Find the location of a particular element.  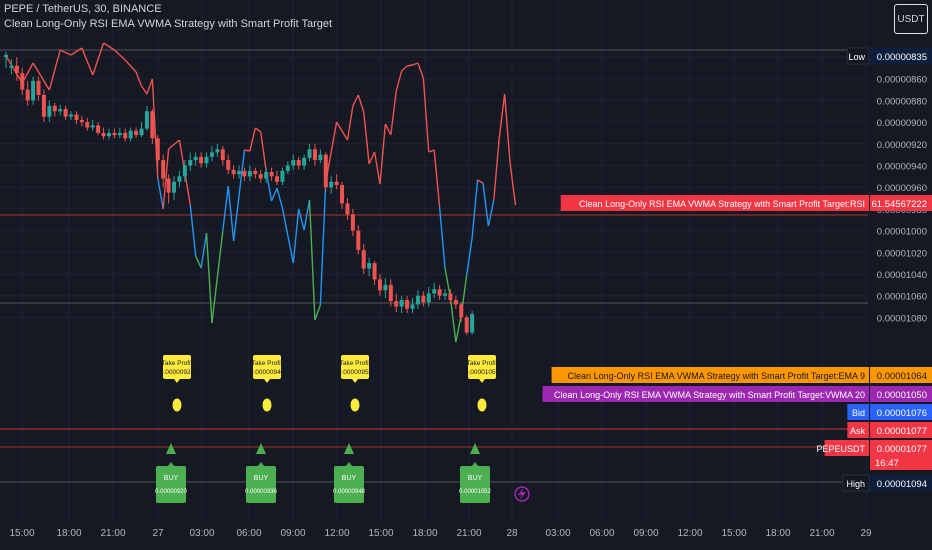

time-tick: 03:00 is located at coordinates (557, 533).